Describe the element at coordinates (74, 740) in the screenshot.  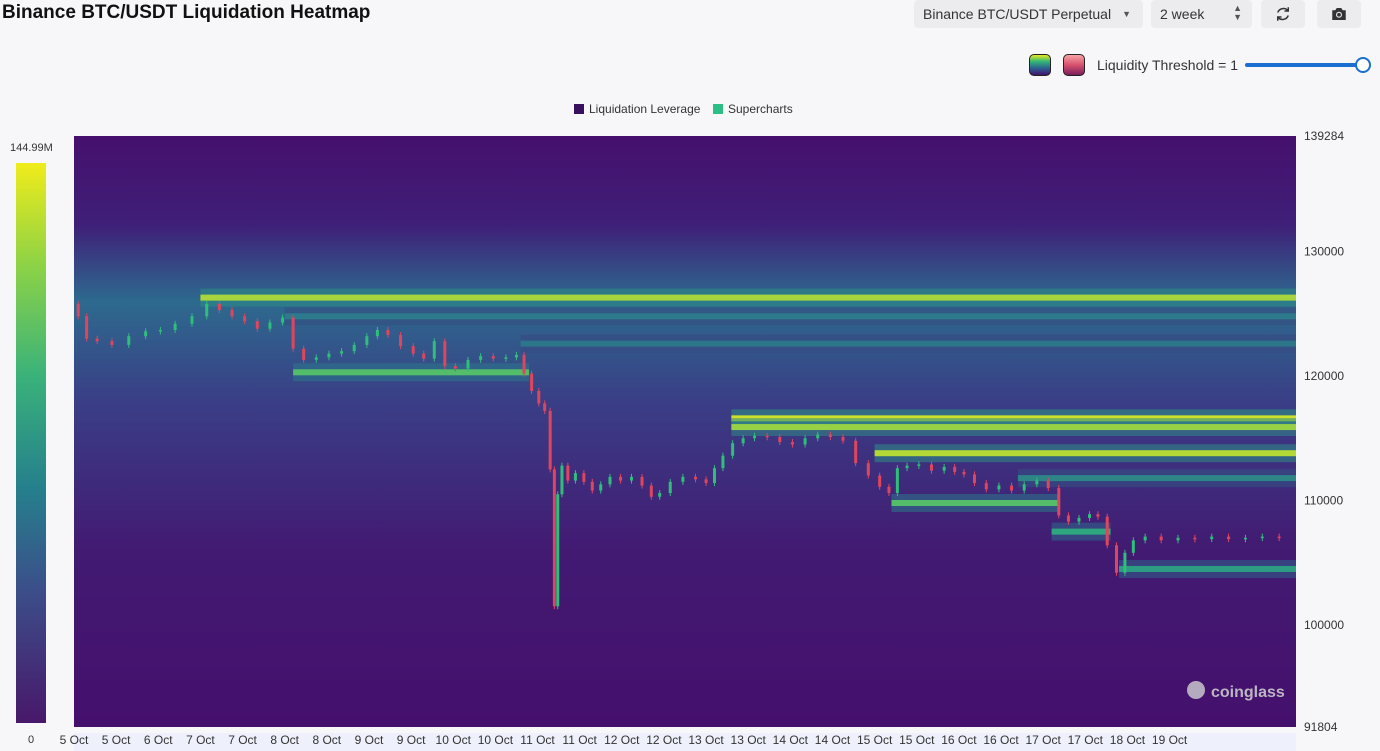
I see `x-tick-label: 5 Oct` at that location.